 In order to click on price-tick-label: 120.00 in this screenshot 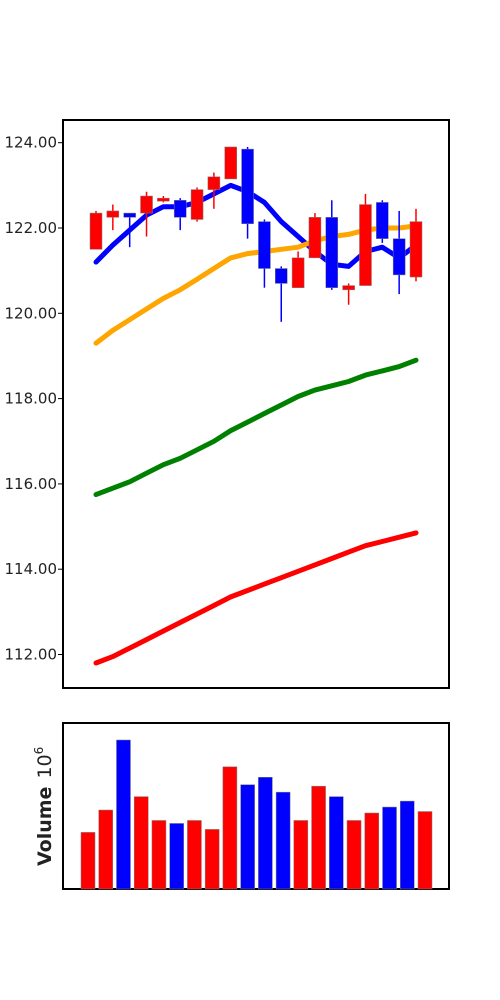, I will do `click(31, 313)`.